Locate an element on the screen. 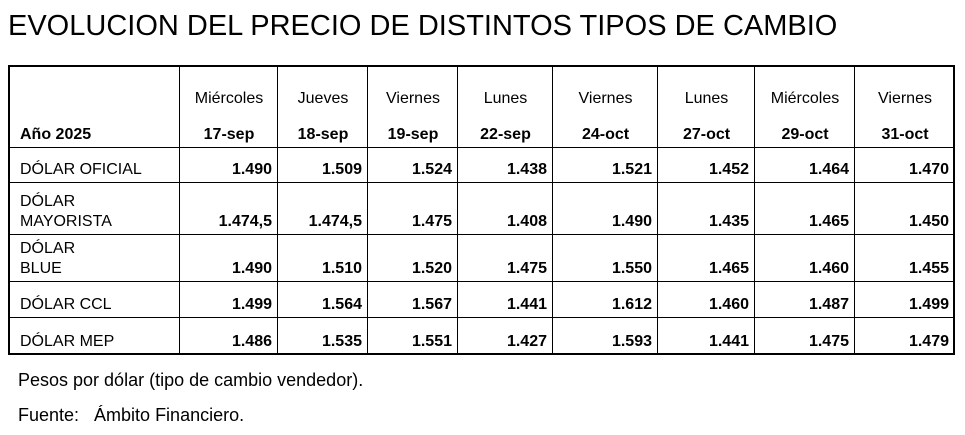 The height and width of the screenshot is (435, 965). value-cell-text: 1.487 is located at coordinates (828, 304).